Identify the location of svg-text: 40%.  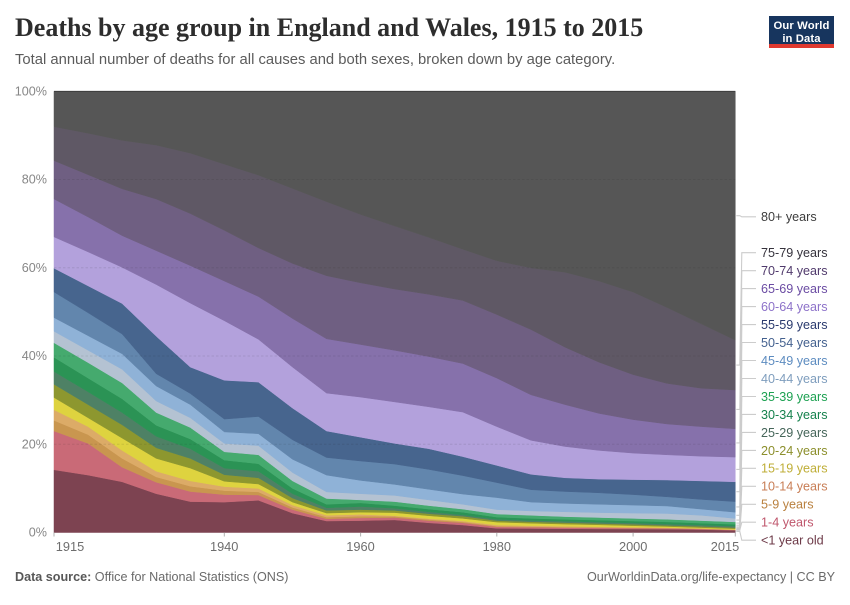
(34, 356).